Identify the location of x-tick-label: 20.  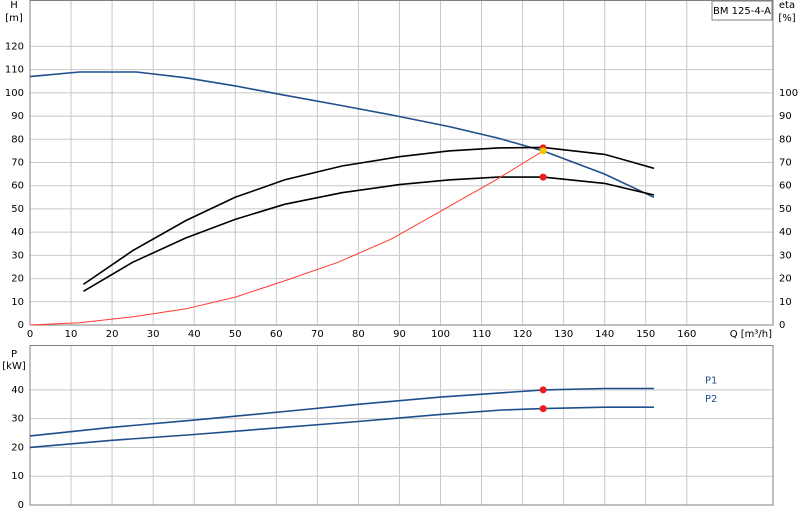
(112, 334).